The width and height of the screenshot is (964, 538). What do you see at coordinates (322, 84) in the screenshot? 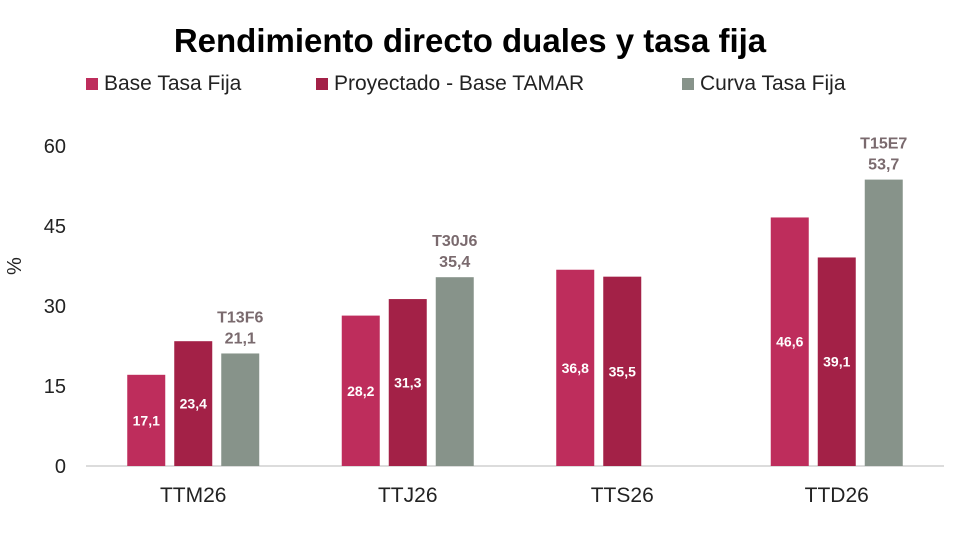
I see `legend-swatch-proyectado-tamar` at bounding box center [322, 84].